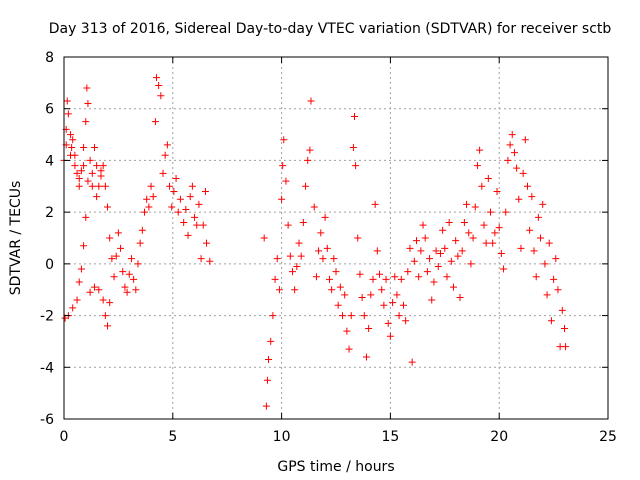  Describe the element at coordinates (335, 467) in the screenshot. I see `x-axis-label: GPS time / hours` at that location.